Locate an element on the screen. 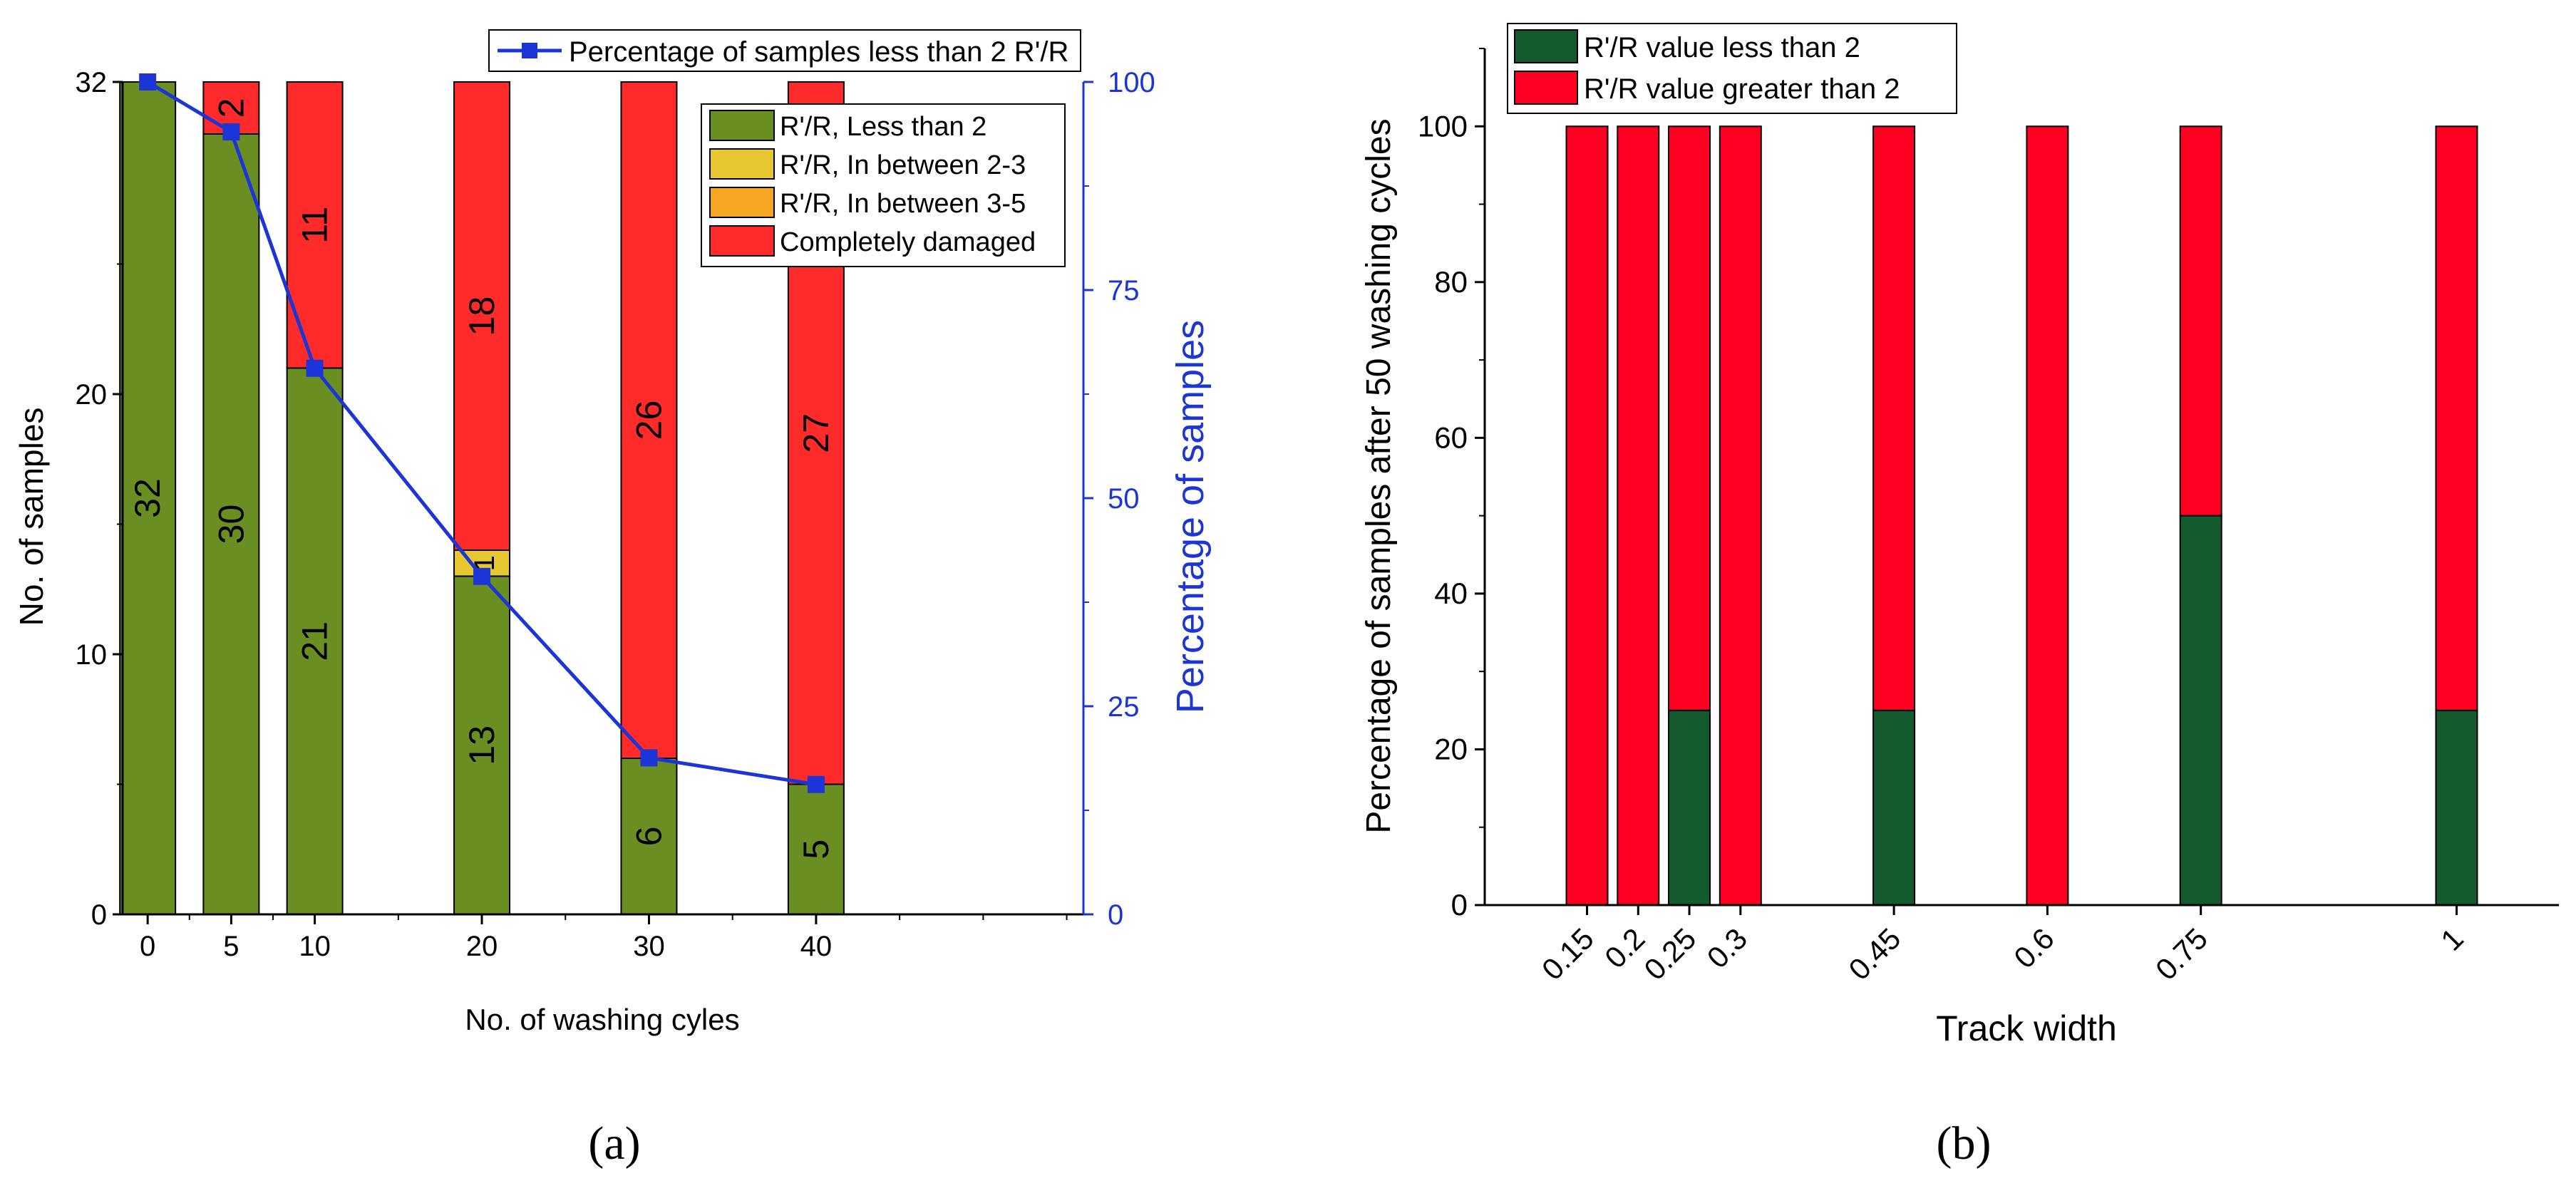 The height and width of the screenshot is (1193, 2576). panel-a-xtick-label-20: 20 is located at coordinates (482, 946).